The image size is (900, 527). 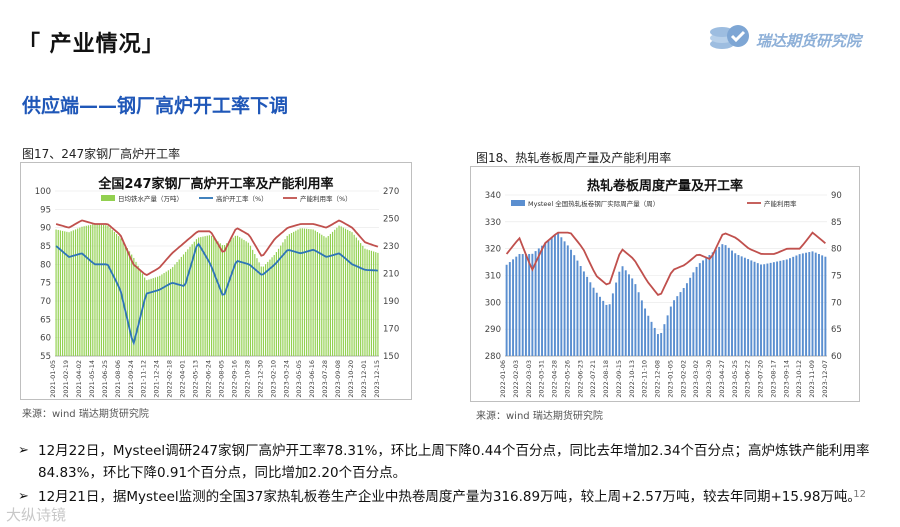 What do you see at coordinates (593, 203) in the screenshot?
I see `legend-label: Mysteel 全国热轧板卷钢厂实际周产量（周）` at bounding box center [593, 203].